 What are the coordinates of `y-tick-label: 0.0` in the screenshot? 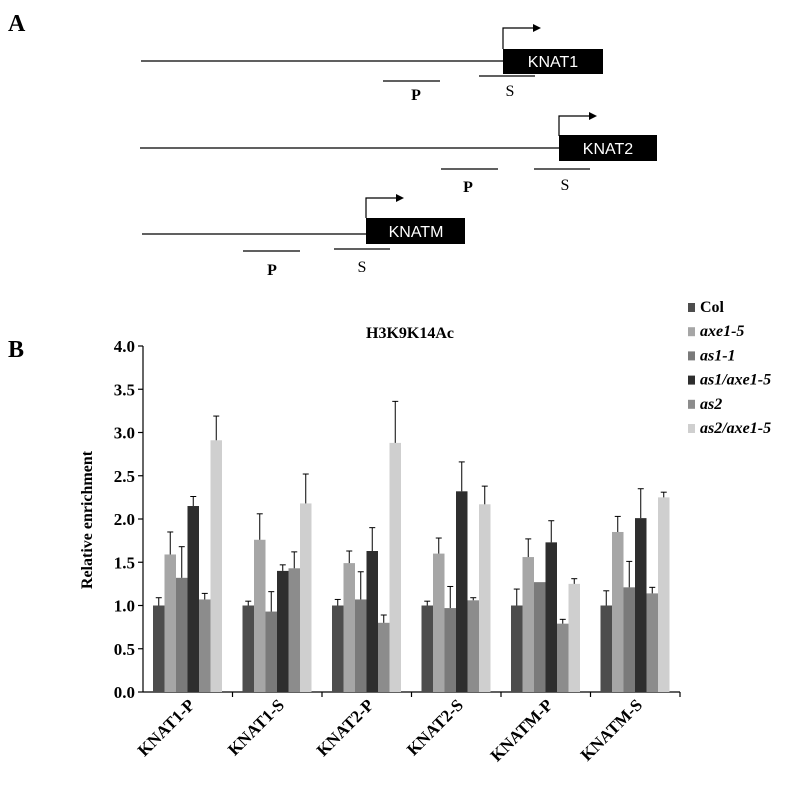 It's located at (124, 692).